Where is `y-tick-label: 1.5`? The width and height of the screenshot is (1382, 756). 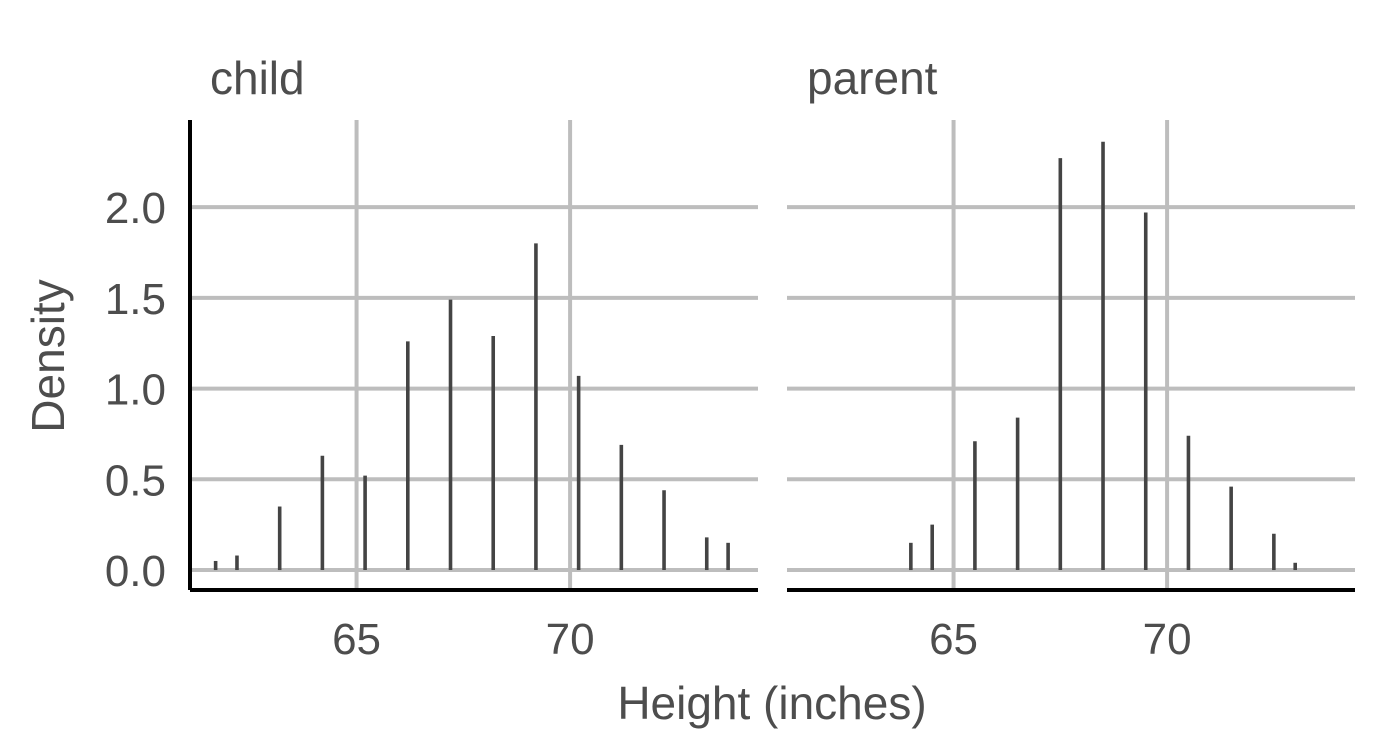
y-tick-label: 1.5 is located at coordinates (135, 299).